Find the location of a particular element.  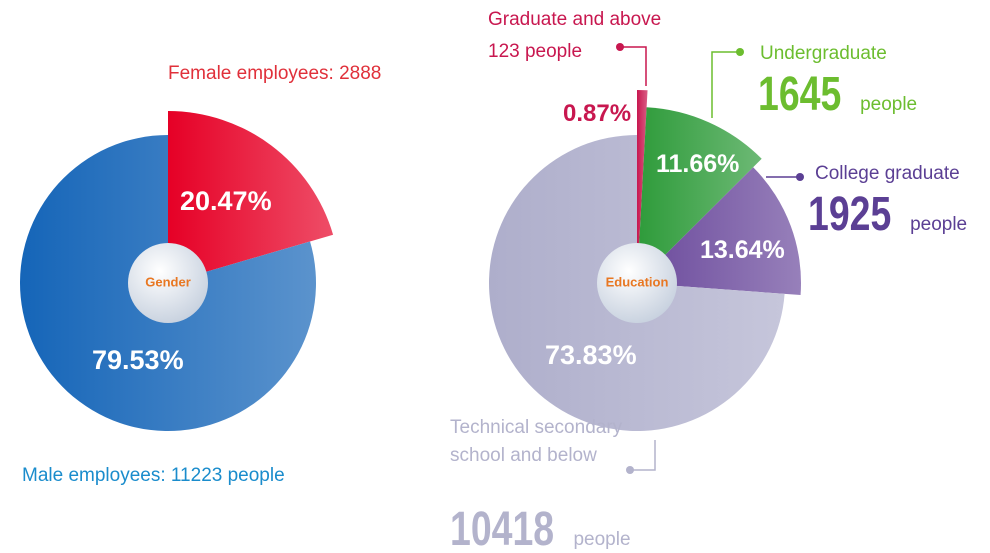

slice-label: Female employees: 2888 is located at coordinates (275, 73).